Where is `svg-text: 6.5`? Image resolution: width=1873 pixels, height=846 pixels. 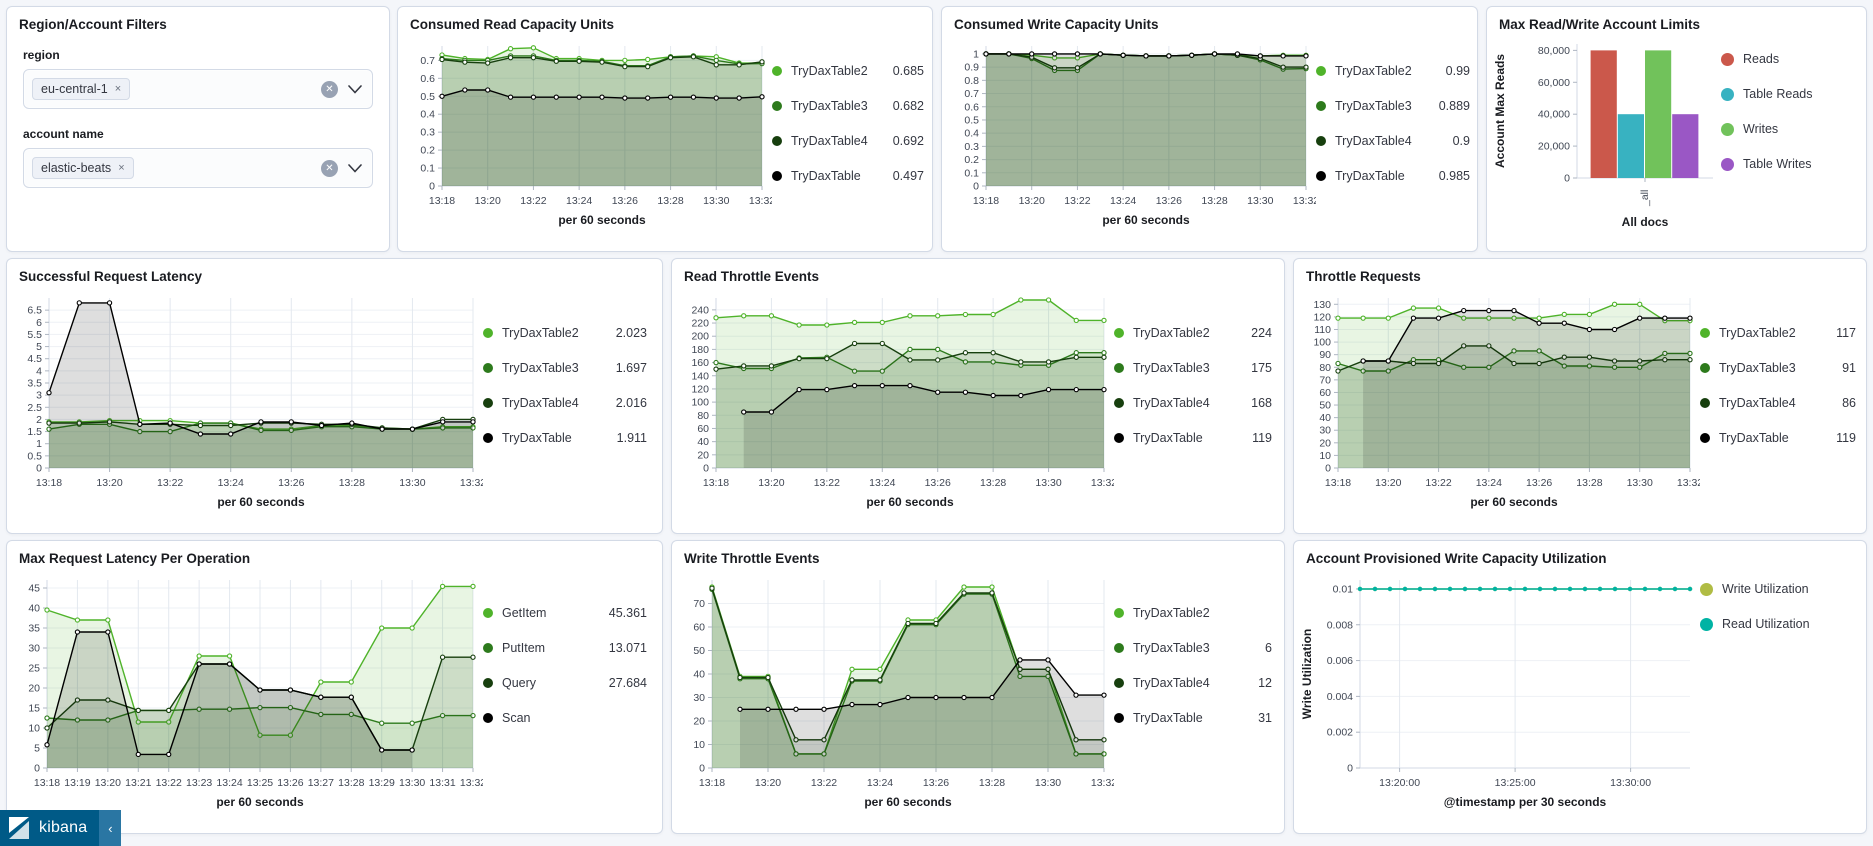
svg-text: 6.5 is located at coordinates (34, 311).